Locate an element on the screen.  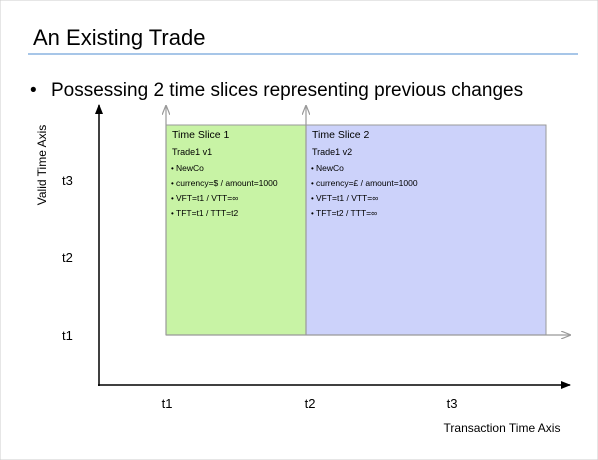
slice-item: currency=$ / amount=1000 is located at coordinates (227, 183).